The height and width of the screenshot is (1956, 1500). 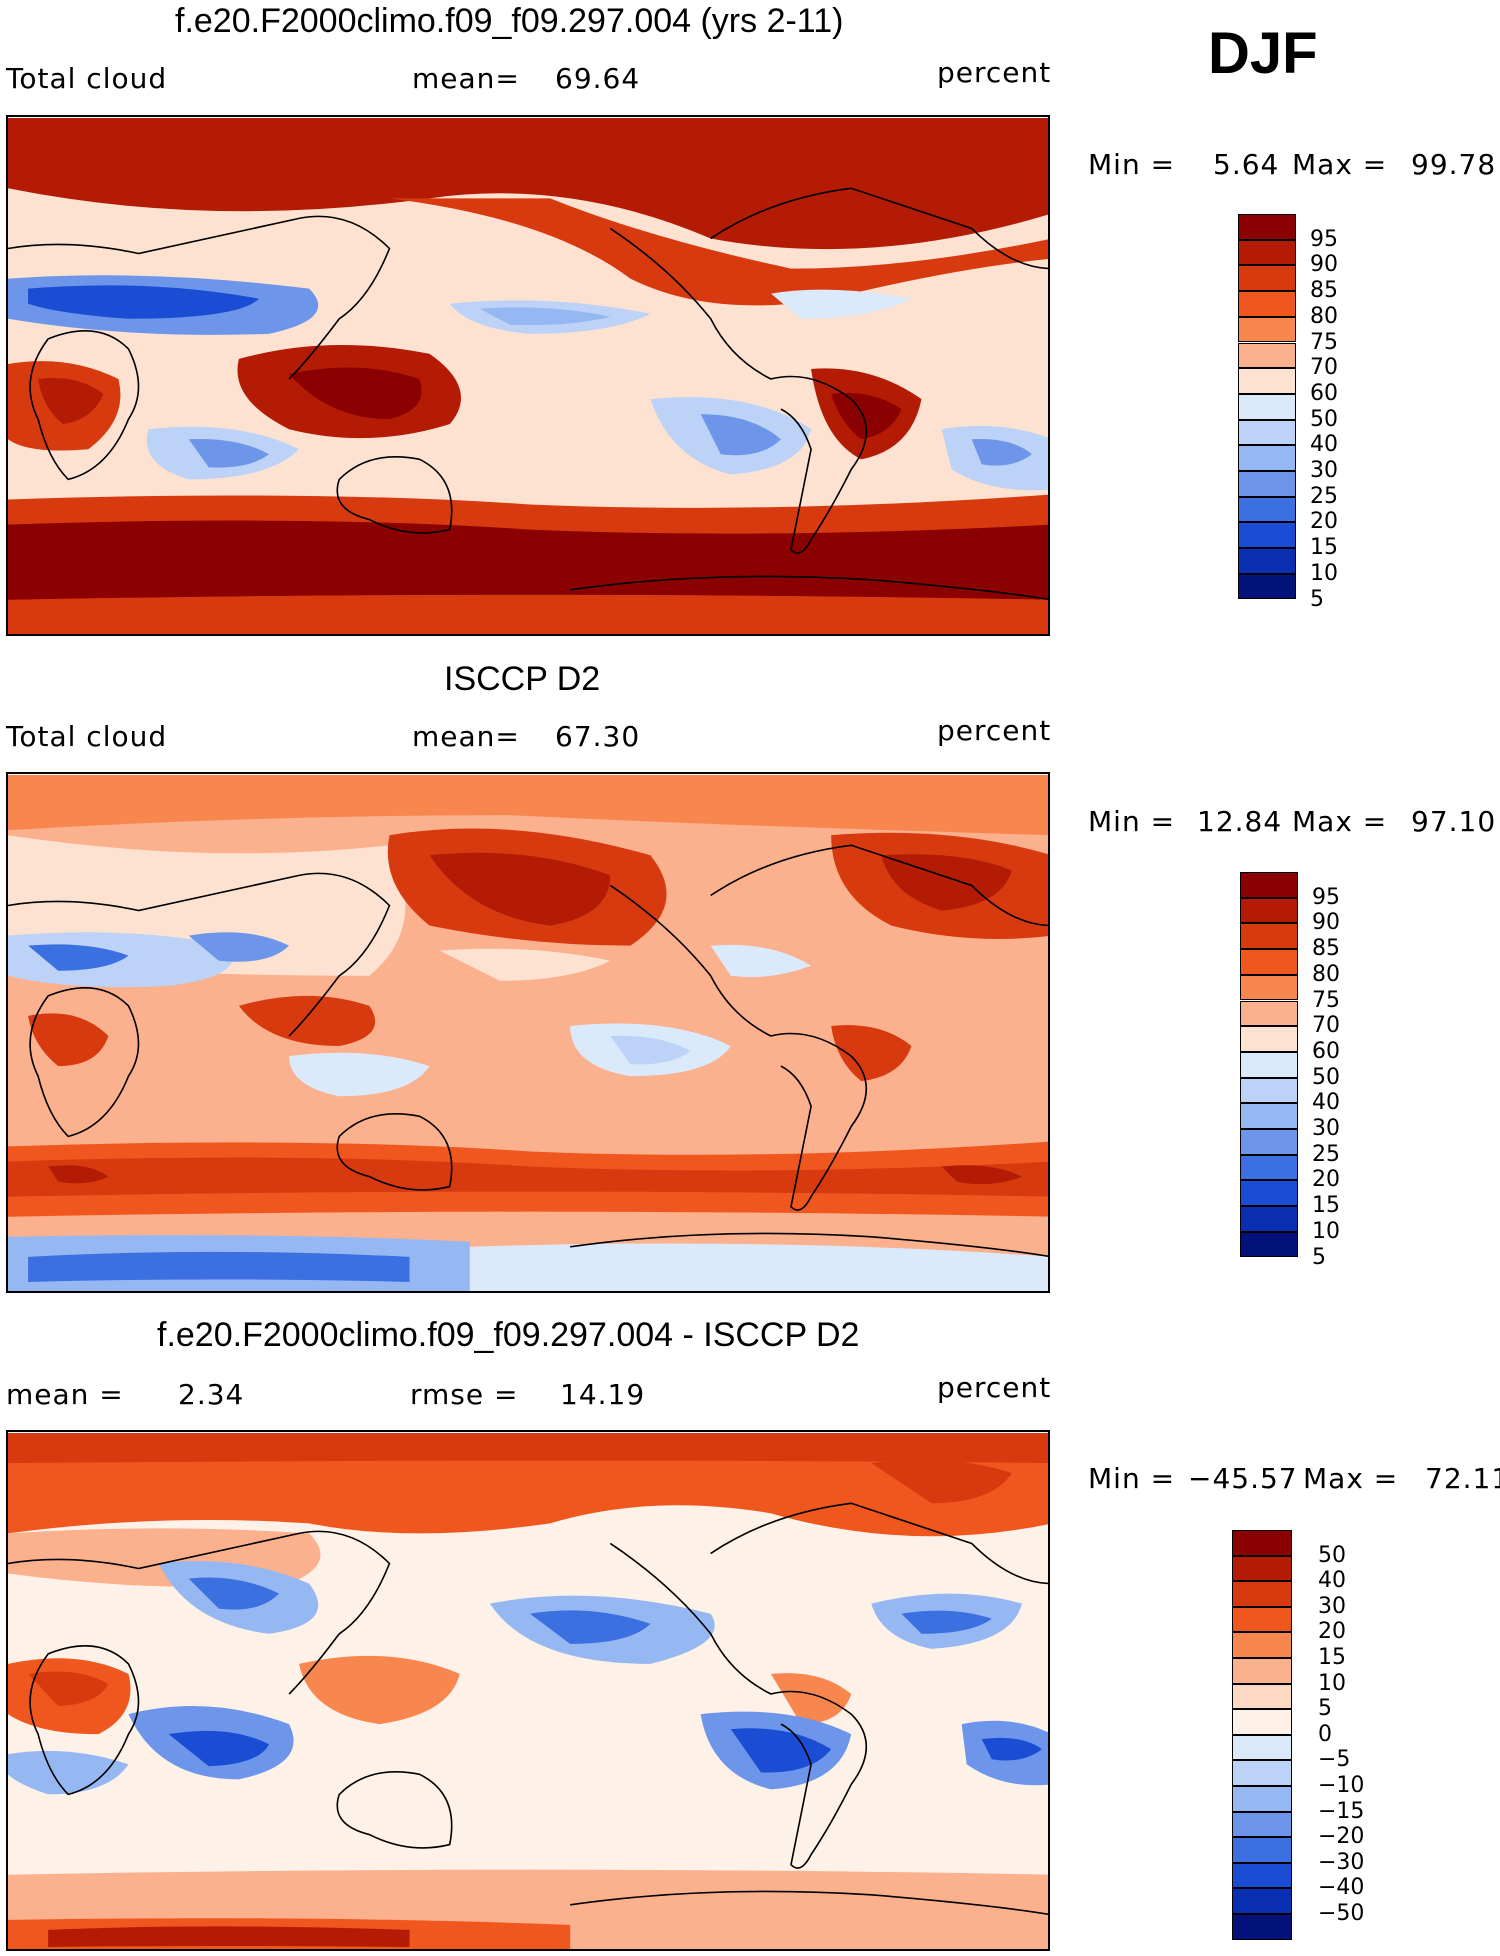 What do you see at coordinates (1246, 164) in the screenshot?
I see `panel1-min-value: 5.64` at bounding box center [1246, 164].